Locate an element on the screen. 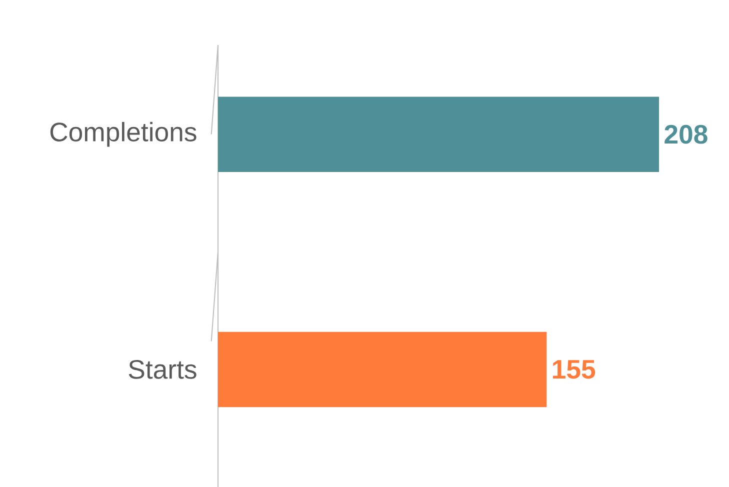 The image size is (729, 487). y-tick-label: Starts is located at coordinates (162, 369).